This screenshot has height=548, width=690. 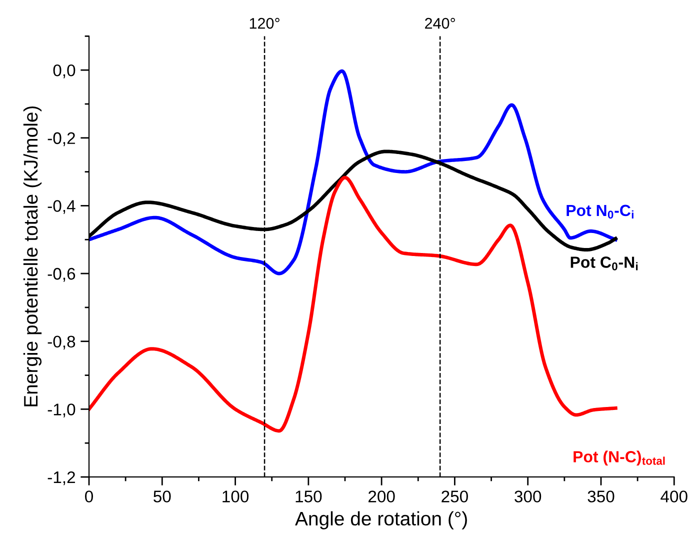 I want to click on y-tick-label: -0,2, so click(x=61, y=139).